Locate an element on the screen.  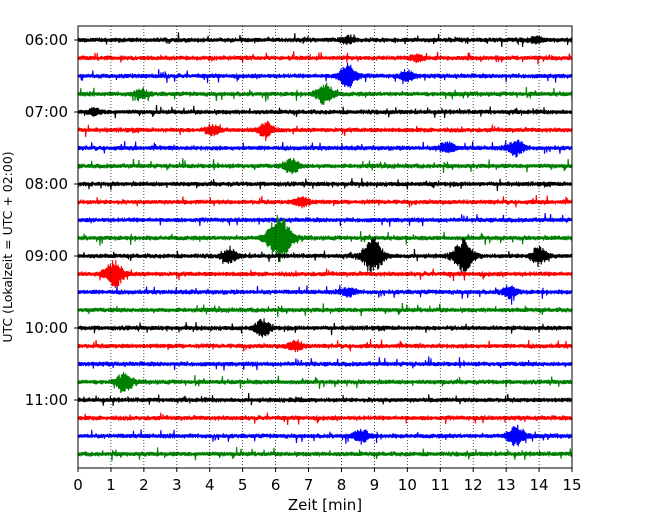
x-tick-label: 1 is located at coordinates (111, 485).